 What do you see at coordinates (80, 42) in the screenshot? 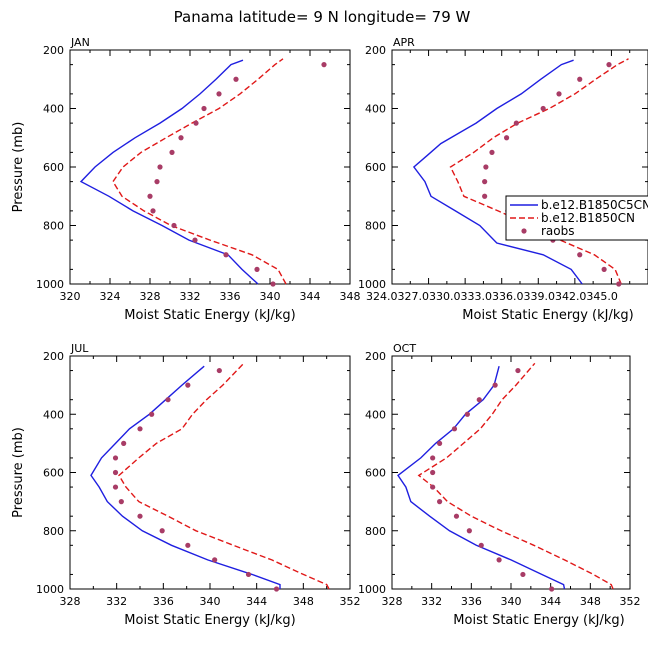
I see `panel-label: JAN` at bounding box center [80, 42].